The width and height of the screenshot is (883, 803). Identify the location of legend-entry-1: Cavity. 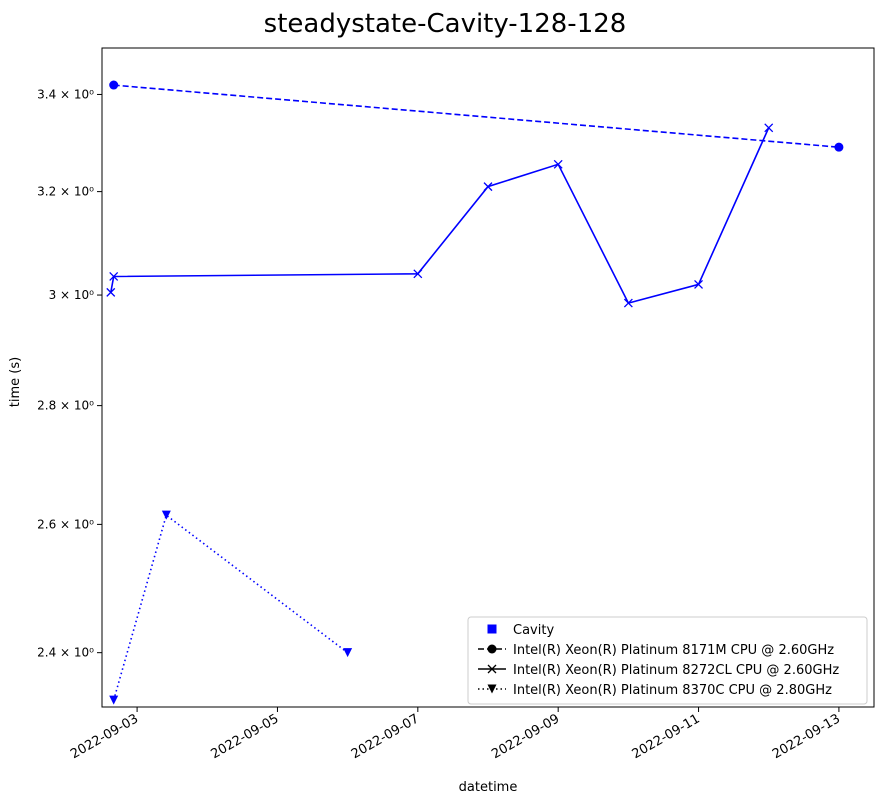
(520, 630).